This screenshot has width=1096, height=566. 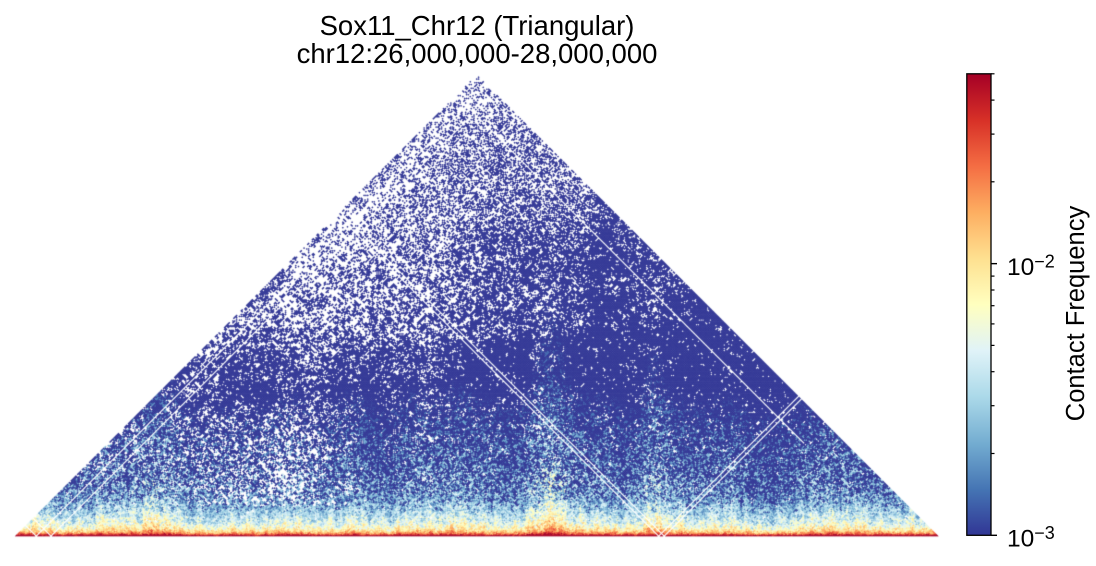 I want to click on svg-text: 10⁻³, so click(x=1031, y=538).